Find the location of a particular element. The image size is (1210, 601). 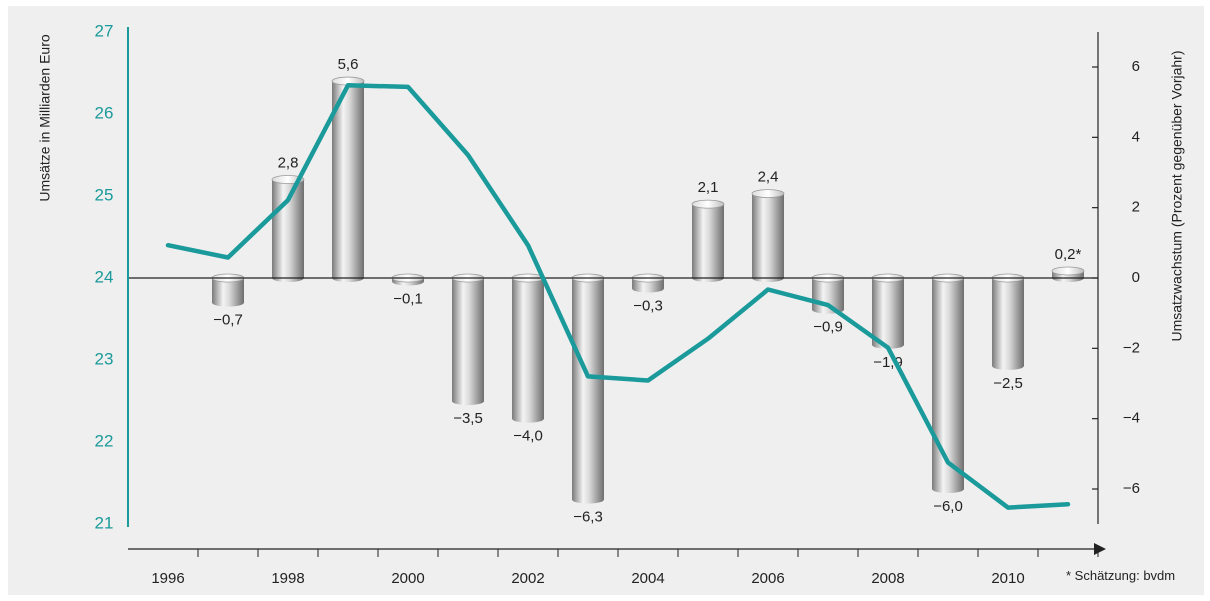

left-axis-title: Umsätze in Milliarden Euro is located at coordinates (45, 117).